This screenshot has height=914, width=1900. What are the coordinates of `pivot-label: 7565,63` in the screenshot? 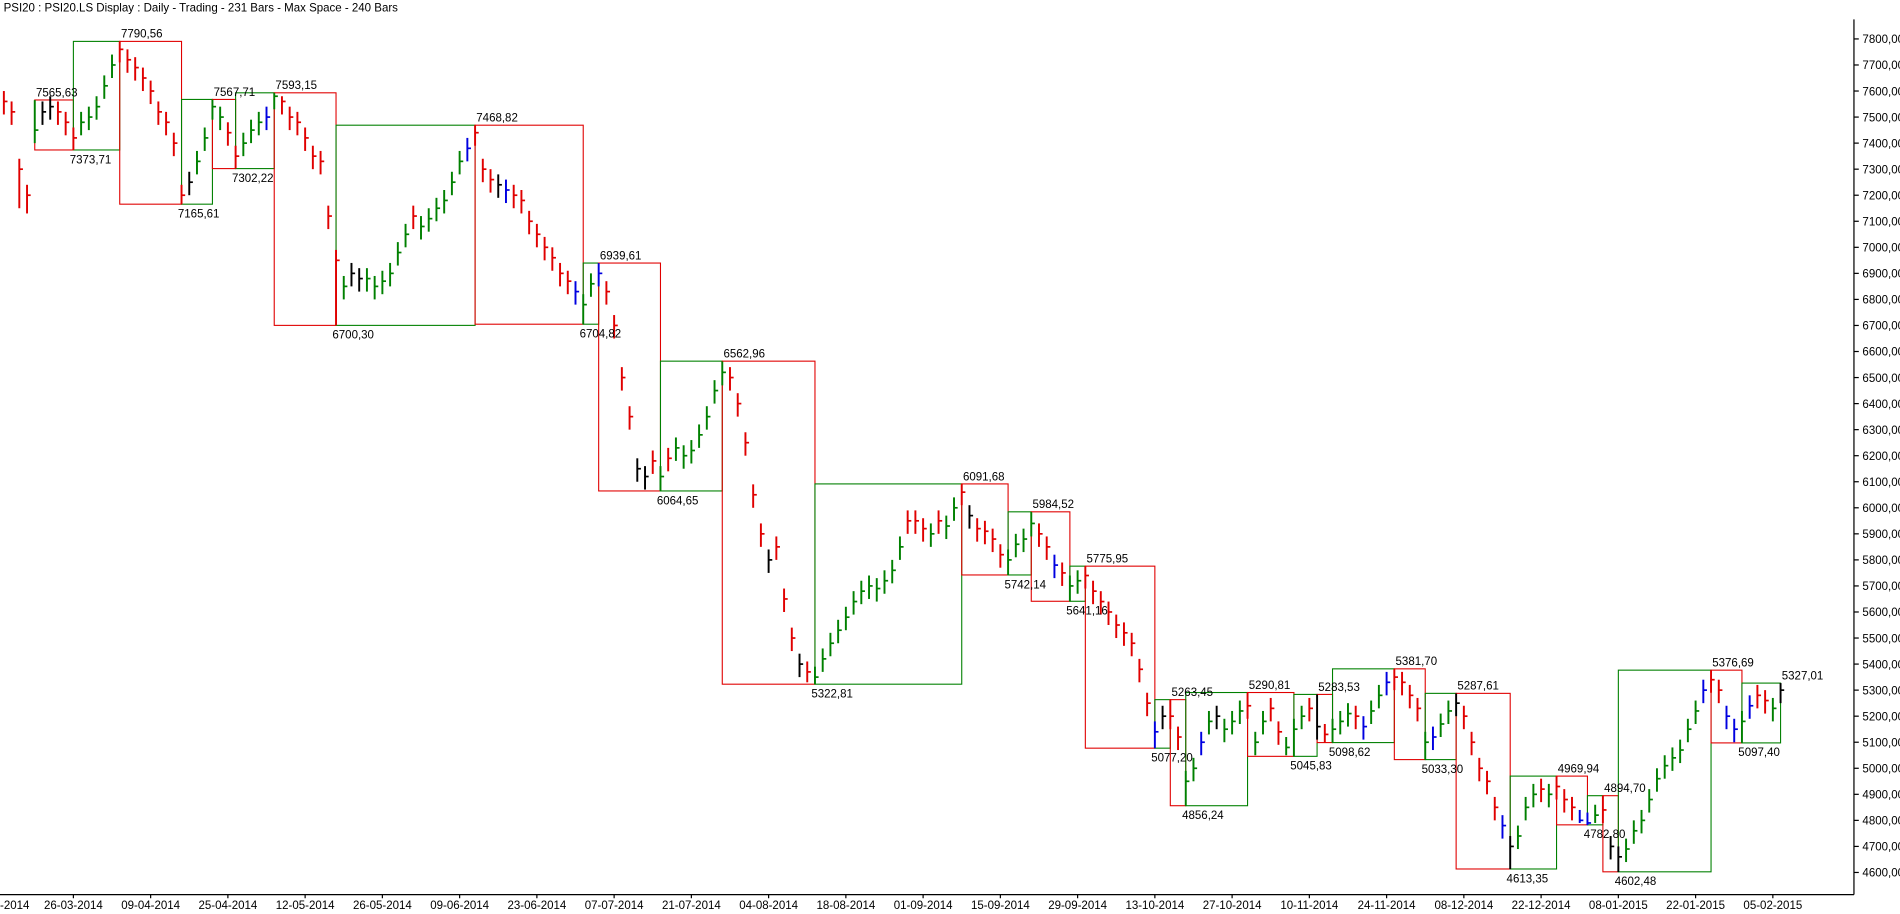 It's located at (57, 93).